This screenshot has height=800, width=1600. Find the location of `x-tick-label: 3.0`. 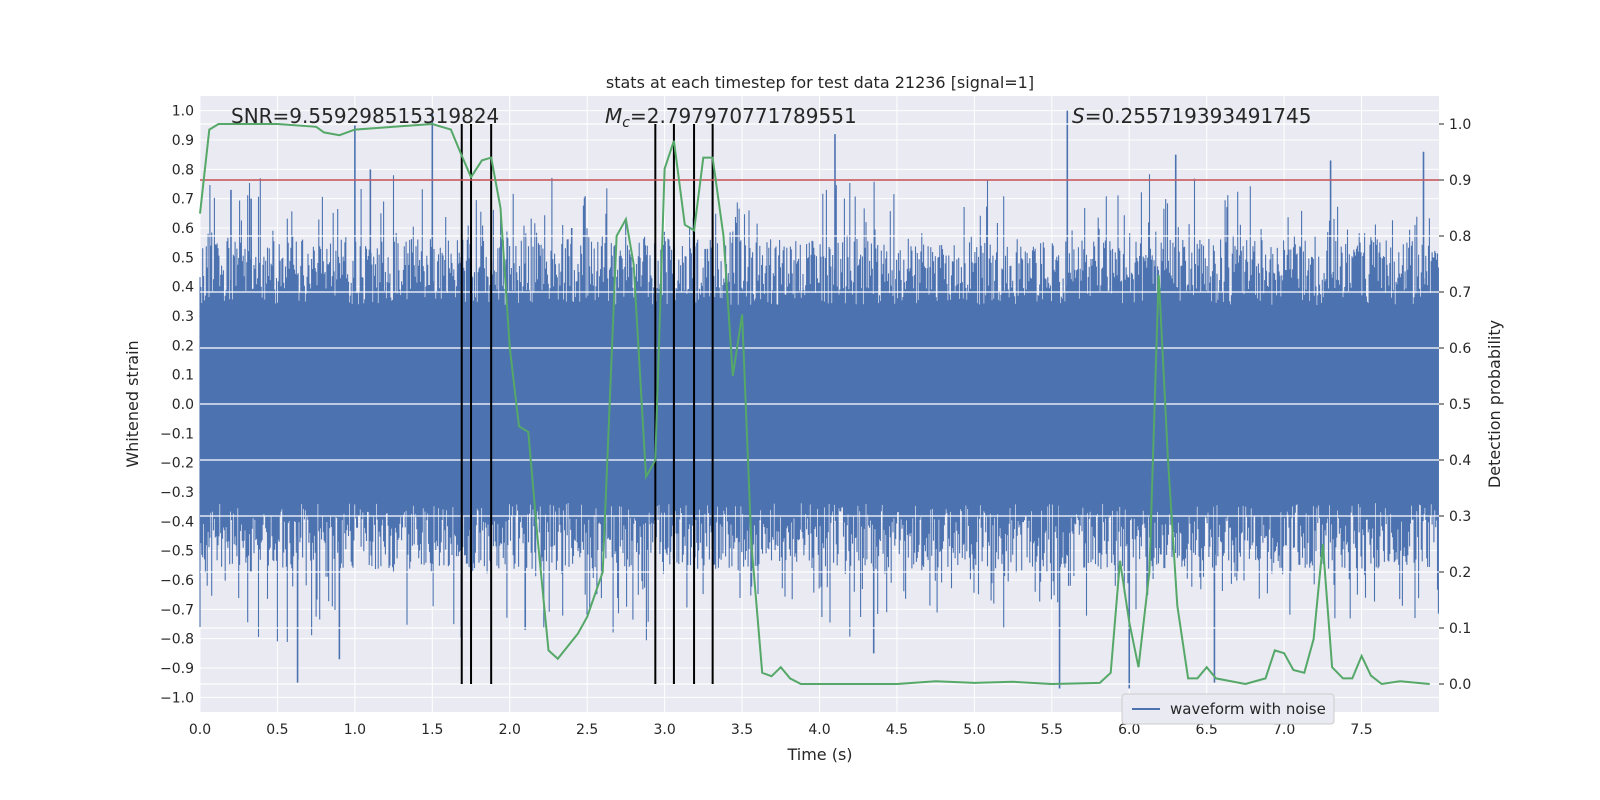

x-tick-label: 3.0 is located at coordinates (664, 730).